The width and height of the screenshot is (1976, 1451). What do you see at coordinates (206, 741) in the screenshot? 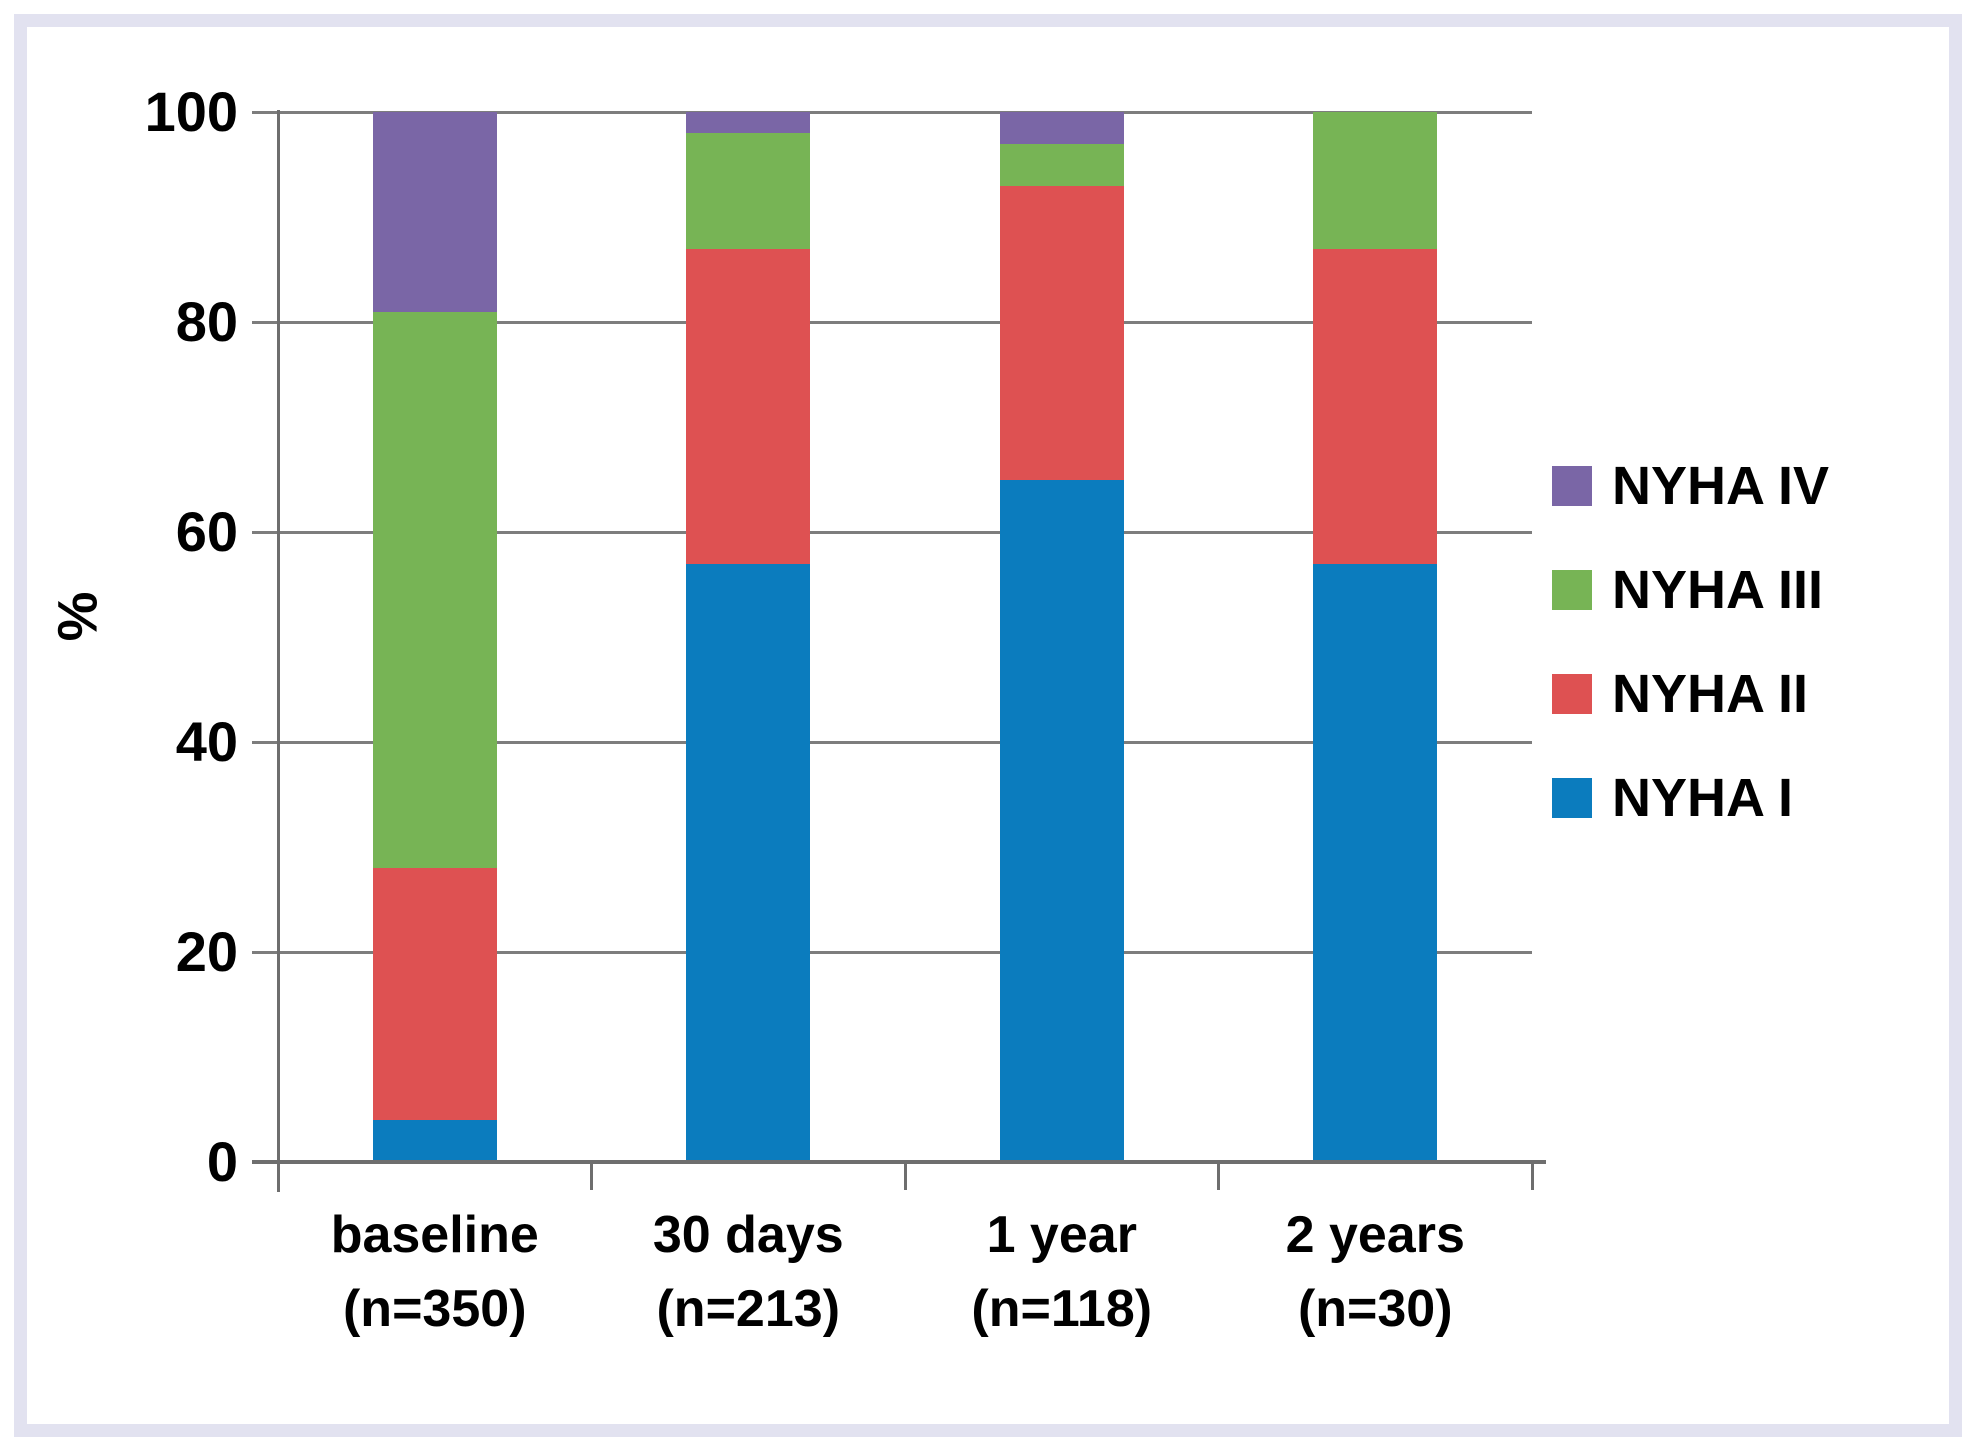
I see `y-tick-label-40: 40` at bounding box center [206, 741].